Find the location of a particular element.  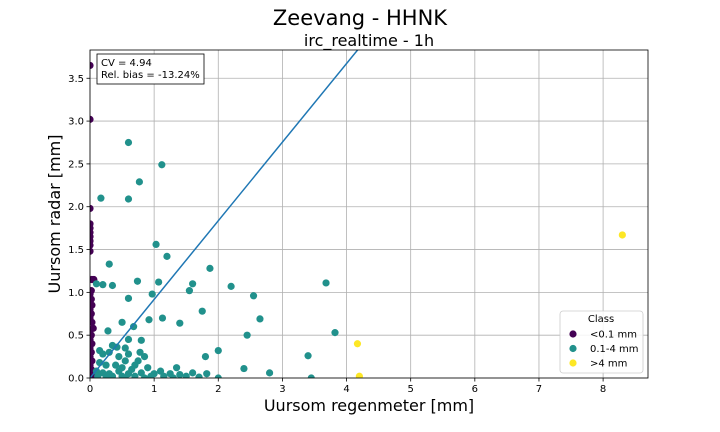

chart-title: Zeevang - HHNK is located at coordinates (360, 18).